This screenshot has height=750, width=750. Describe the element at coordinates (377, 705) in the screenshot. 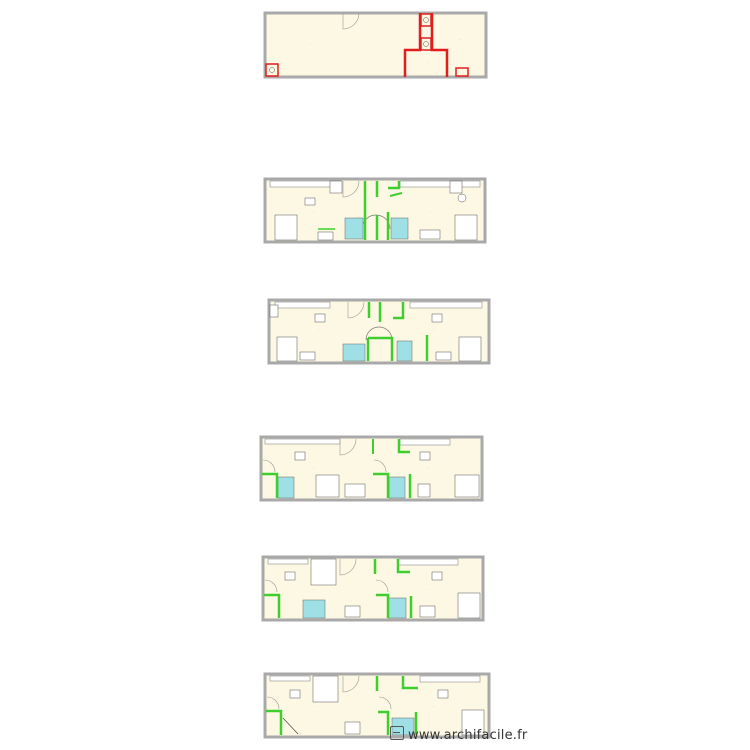

I see `floor-plan-level-6: · · · · · ·` at that location.